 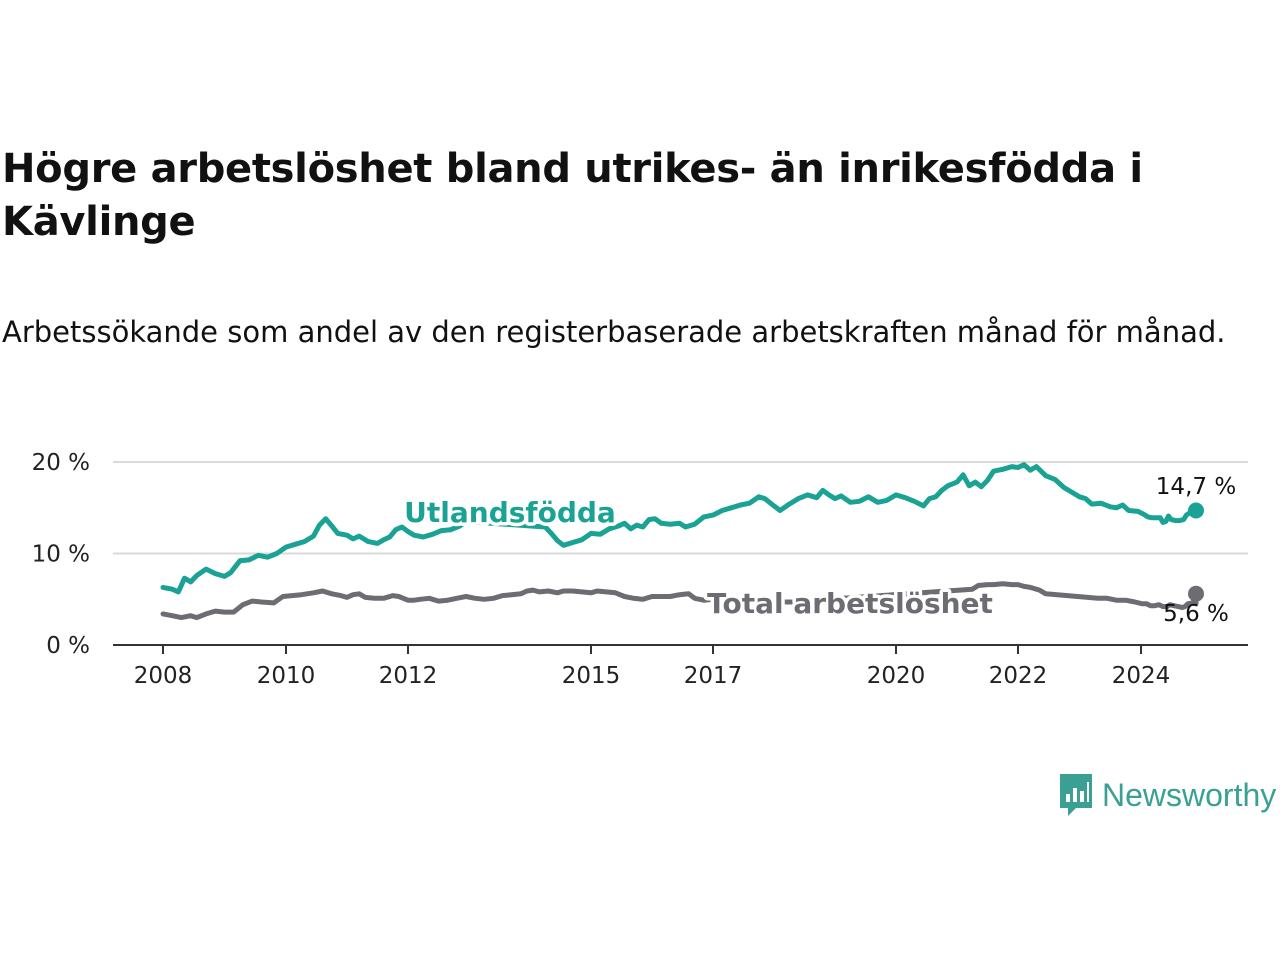 What do you see at coordinates (1196, 593) in the screenshot?
I see `total-end-marker` at bounding box center [1196, 593].